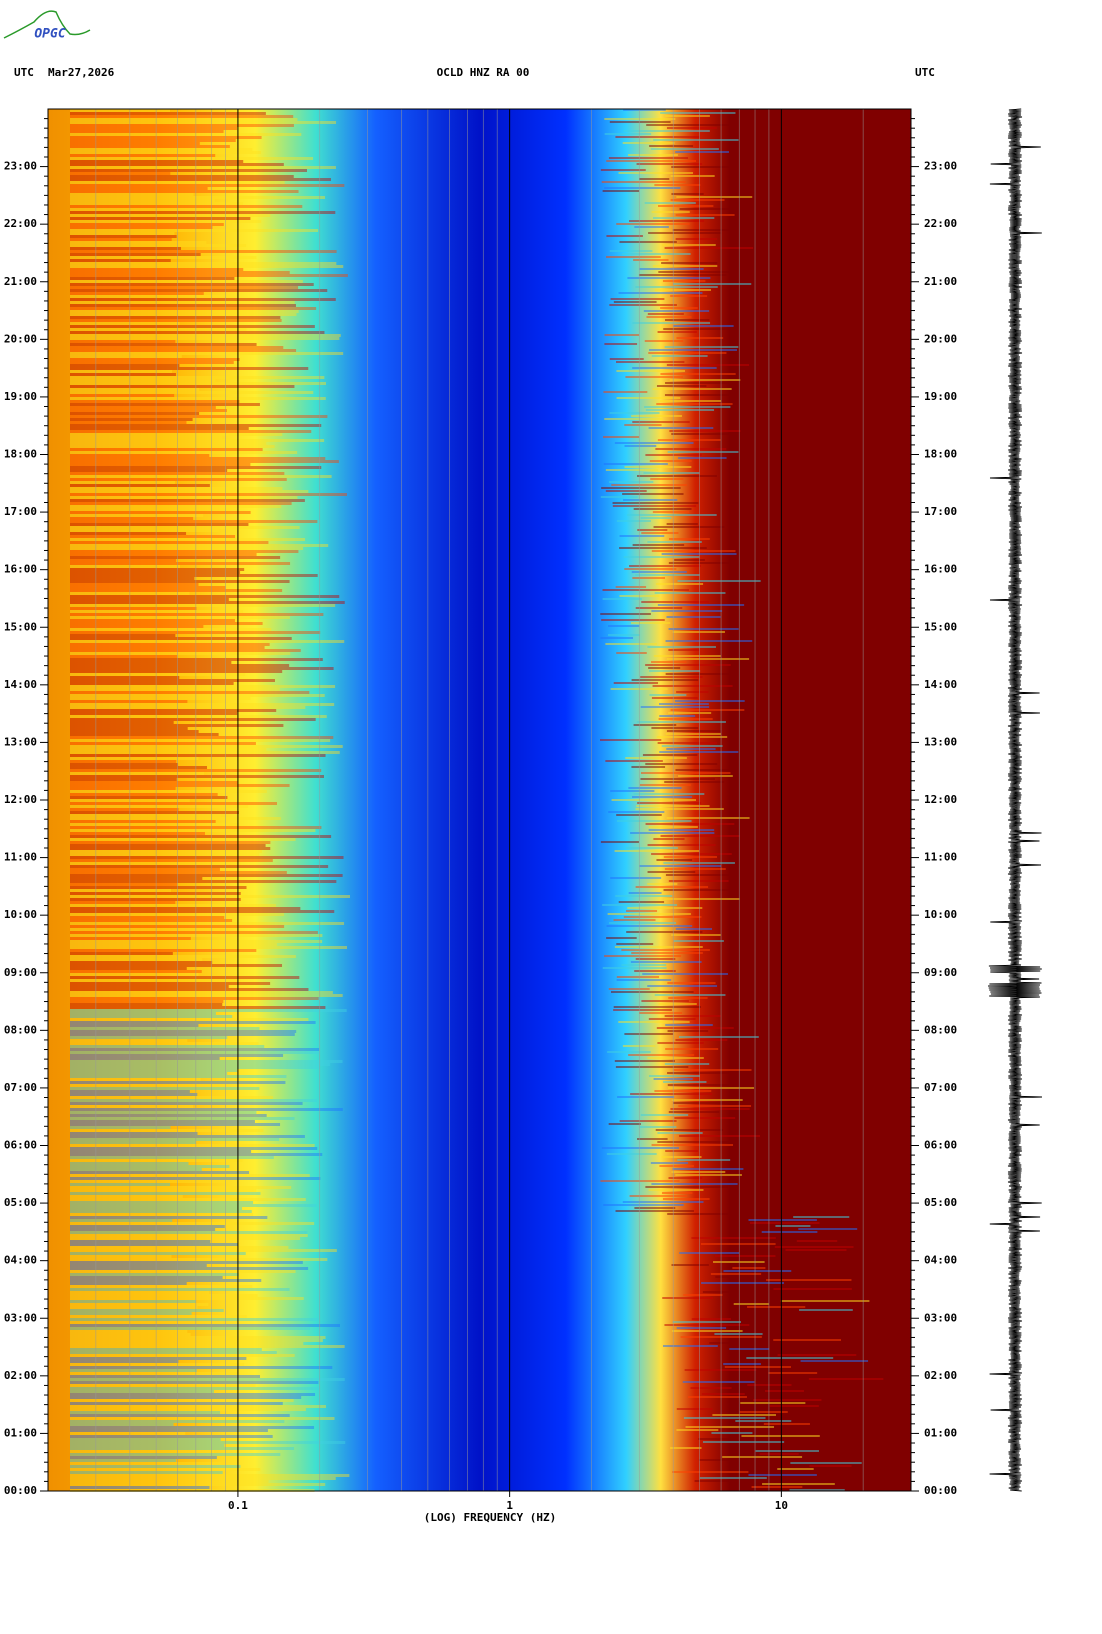  I want to click on y-tick-label-right: 17:00, so click(940, 511).